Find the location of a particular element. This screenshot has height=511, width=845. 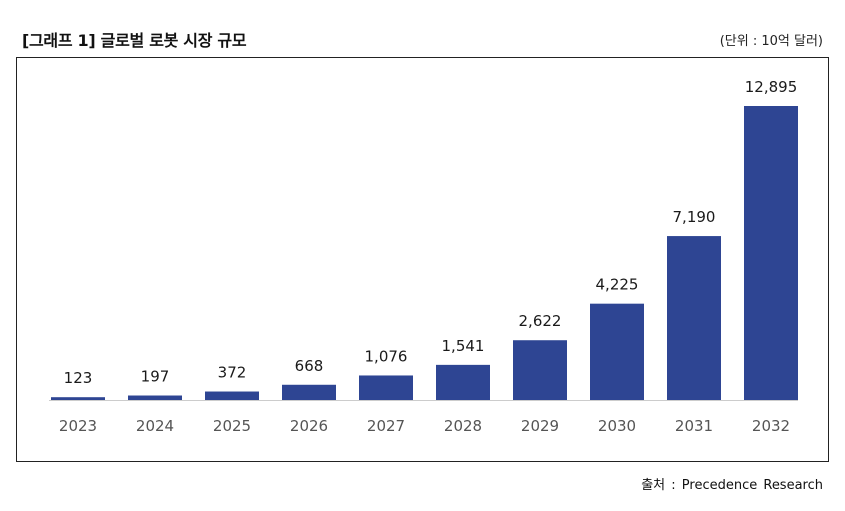

x-tick-2023: 2023 is located at coordinates (78, 426).